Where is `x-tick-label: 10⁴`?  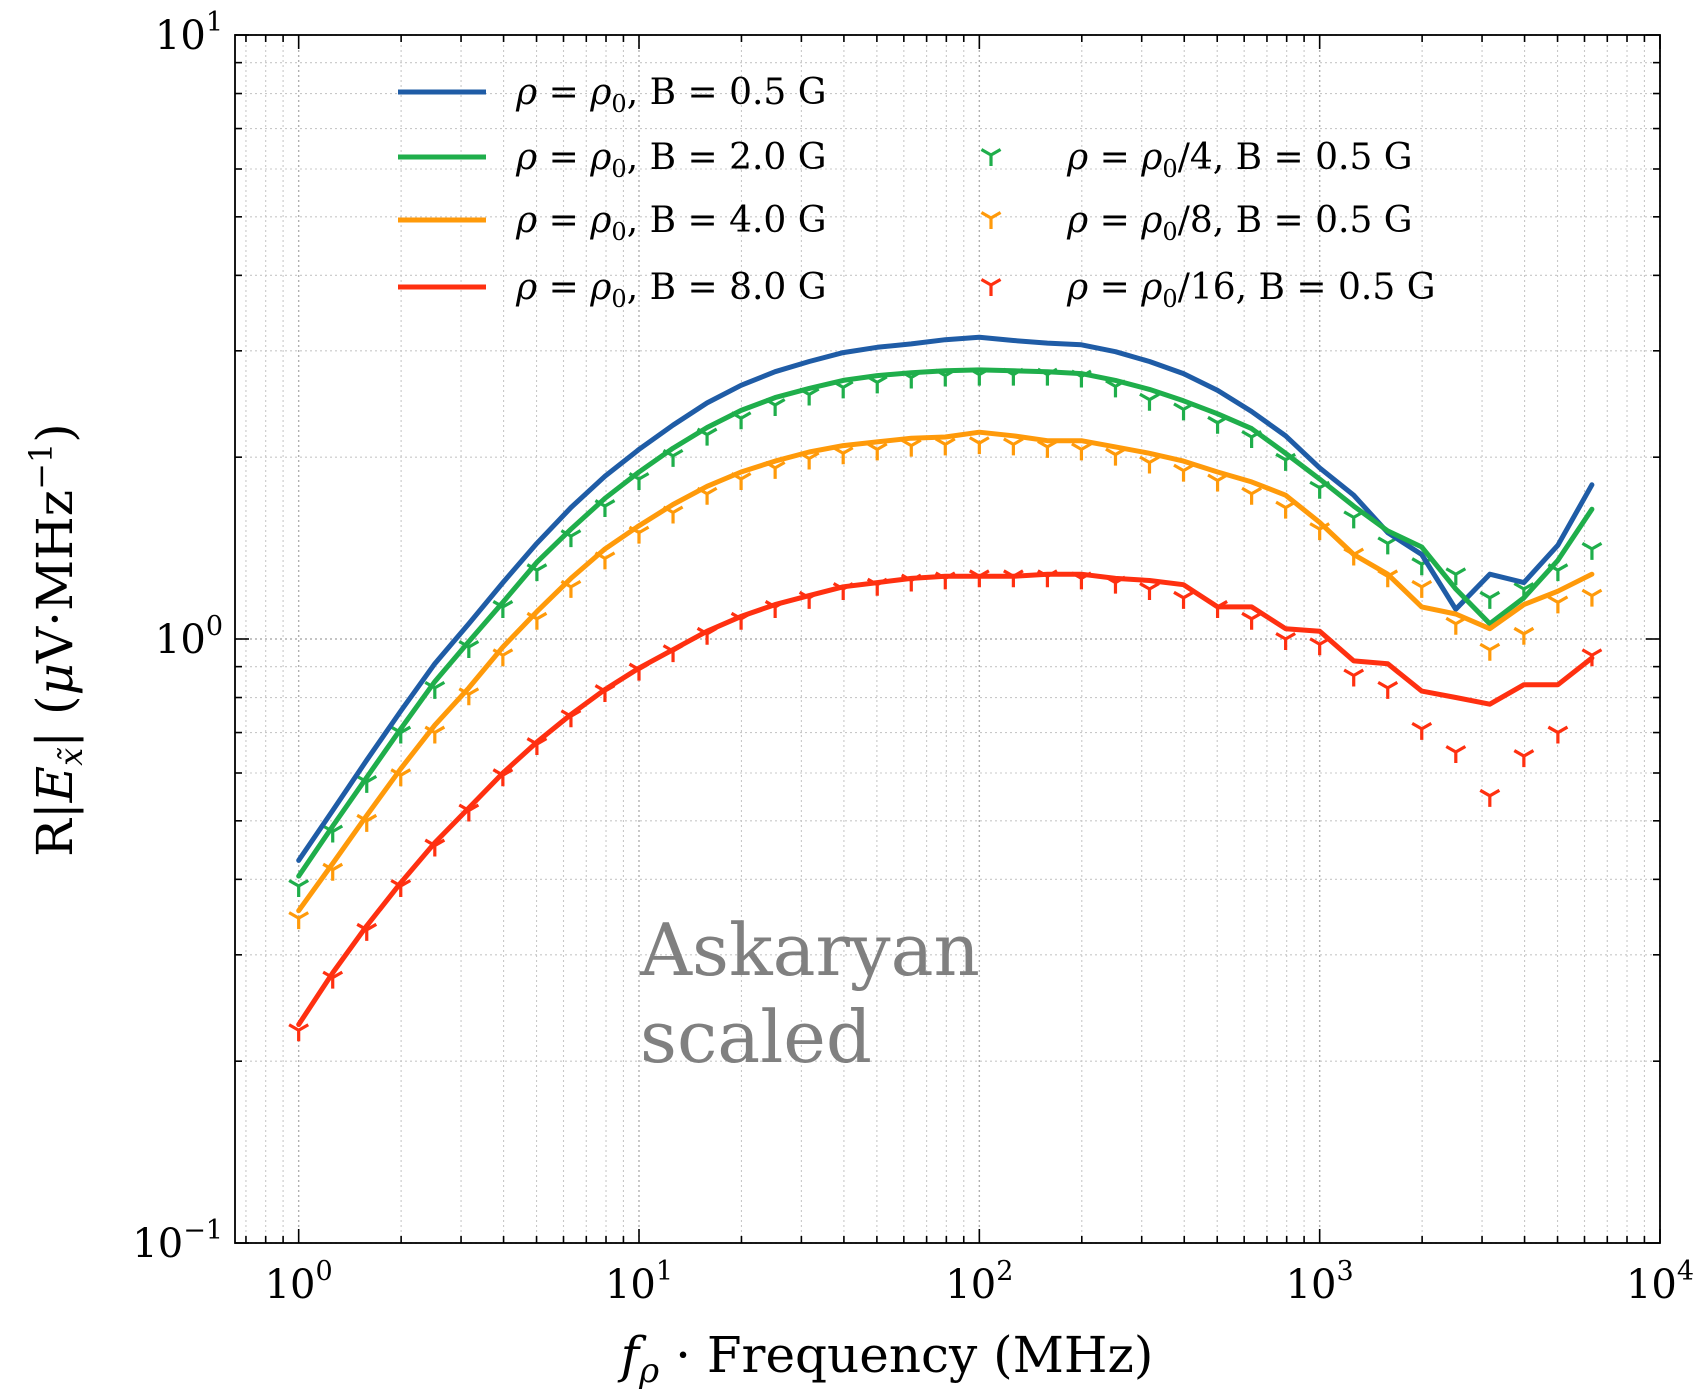 x-tick-label: 10⁴ is located at coordinates (1660, 1282).